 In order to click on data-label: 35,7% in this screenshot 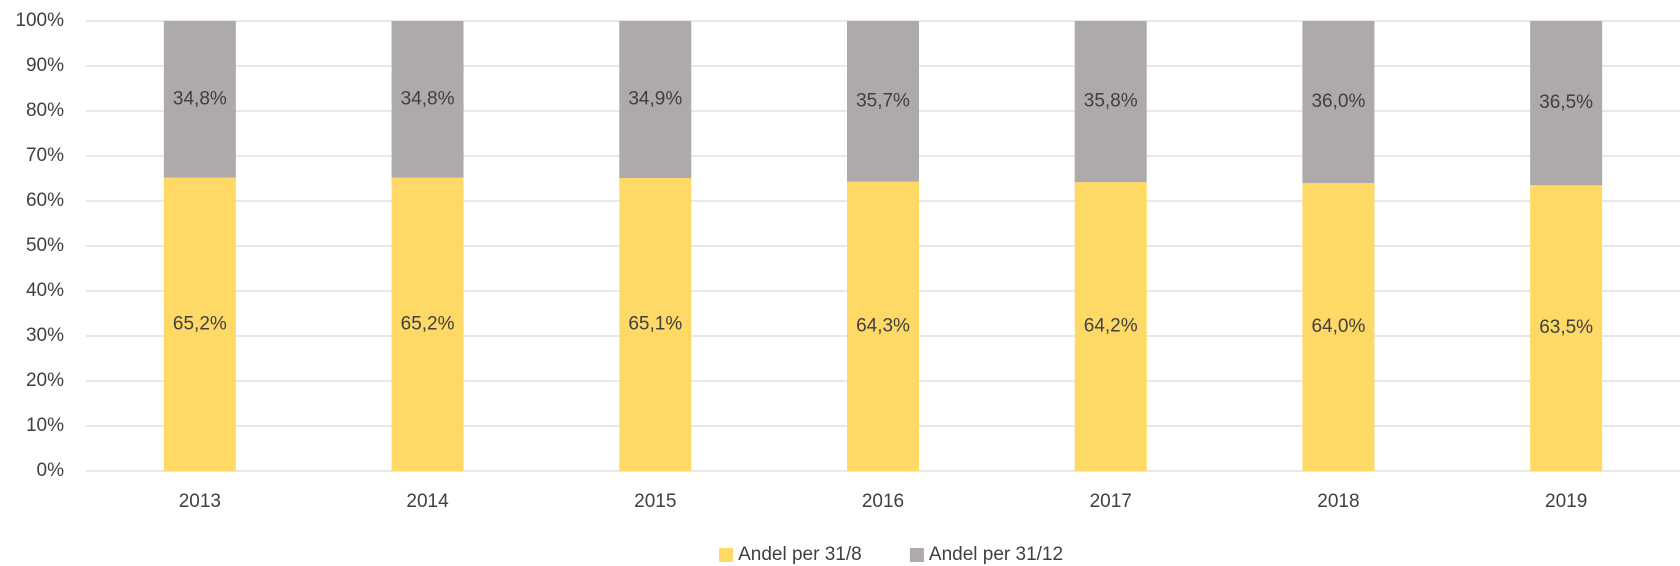, I will do `click(883, 100)`.